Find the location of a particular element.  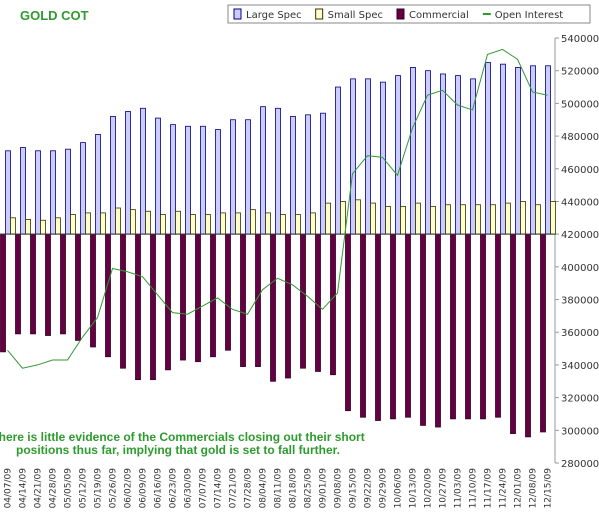

y2-tick-label: 520000 is located at coordinates (580, 72).